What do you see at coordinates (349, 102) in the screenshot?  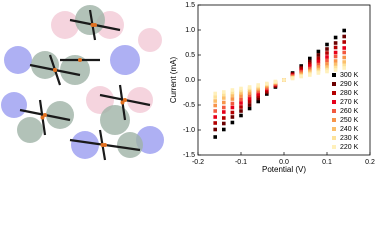 I see `legend-label: 270 K` at bounding box center [349, 102].